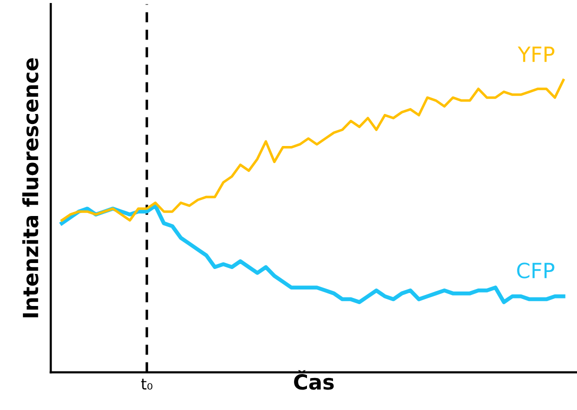 Image resolution: width=577 pixels, height=410 pixels. What do you see at coordinates (536, 54) in the screenshot?
I see `series-label: YFP` at bounding box center [536, 54].